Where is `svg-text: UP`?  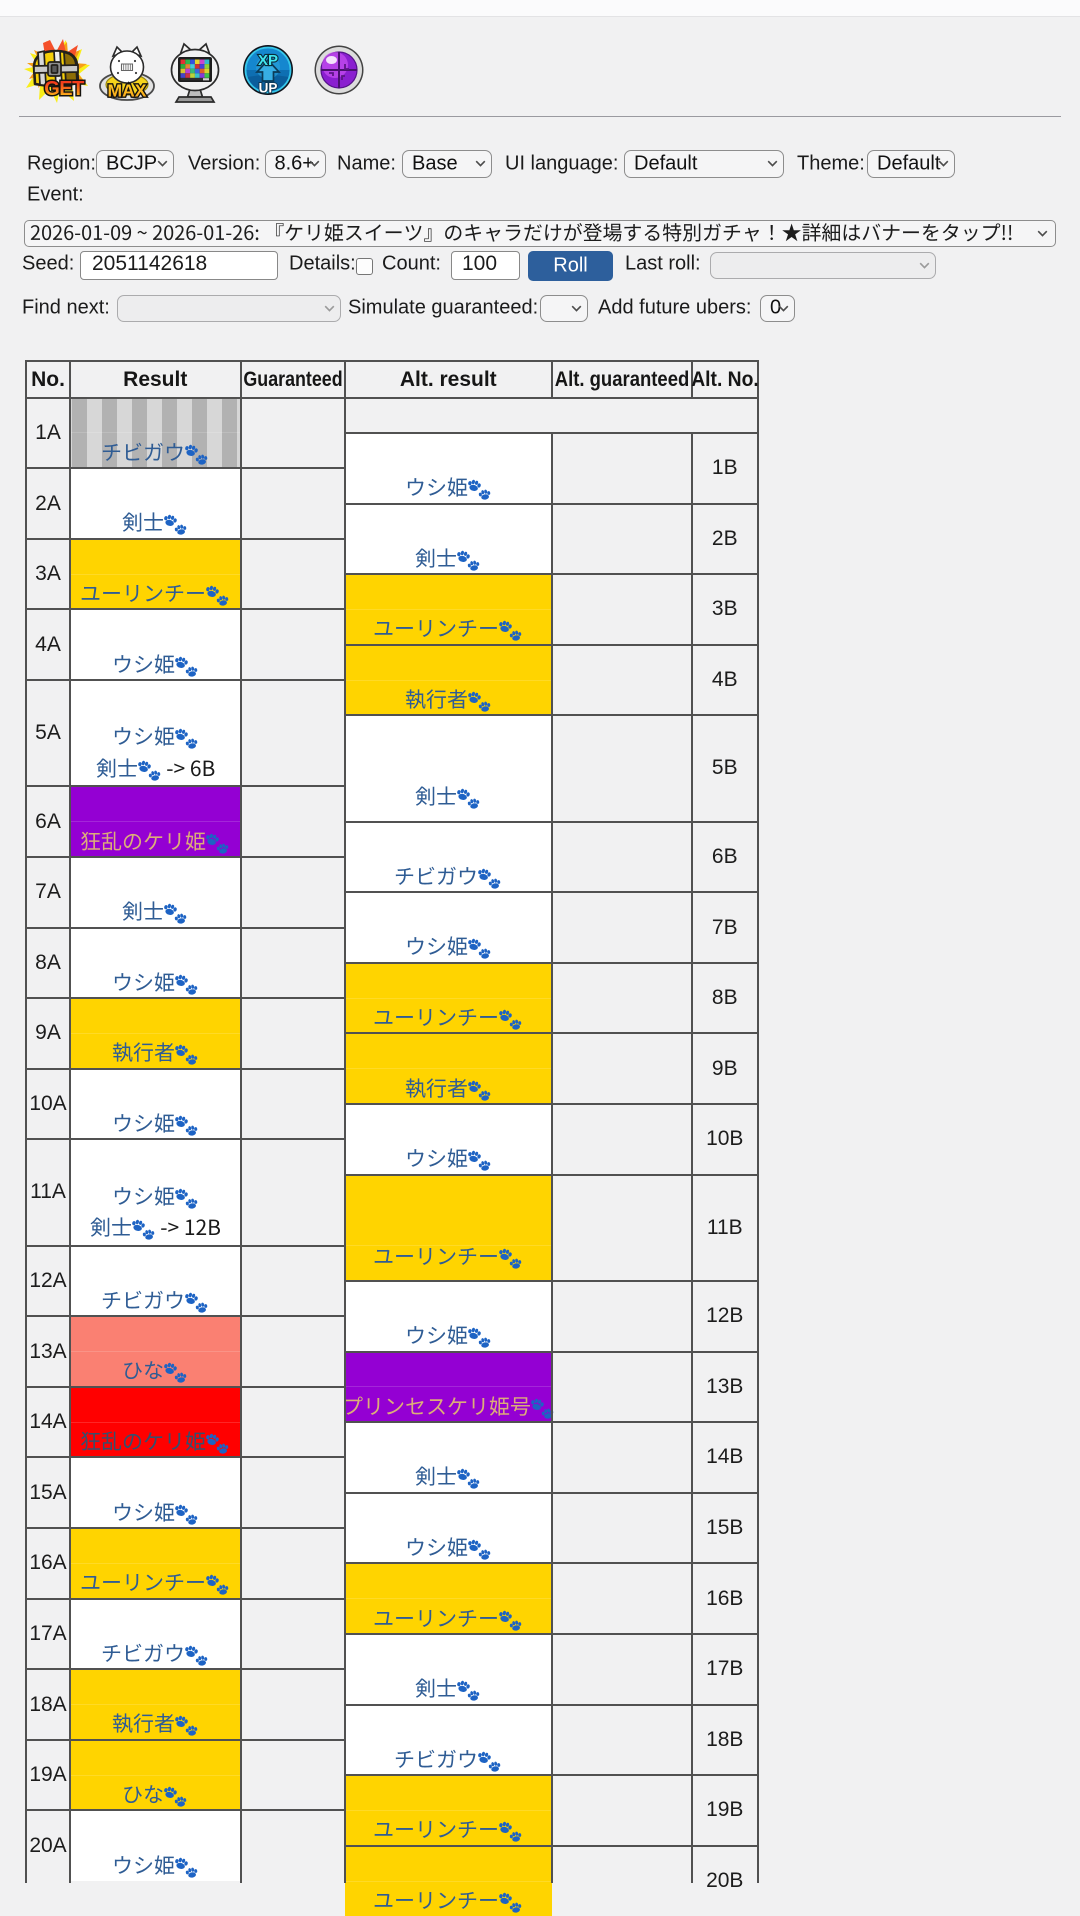 svg-text: UP is located at coordinates (268, 88).